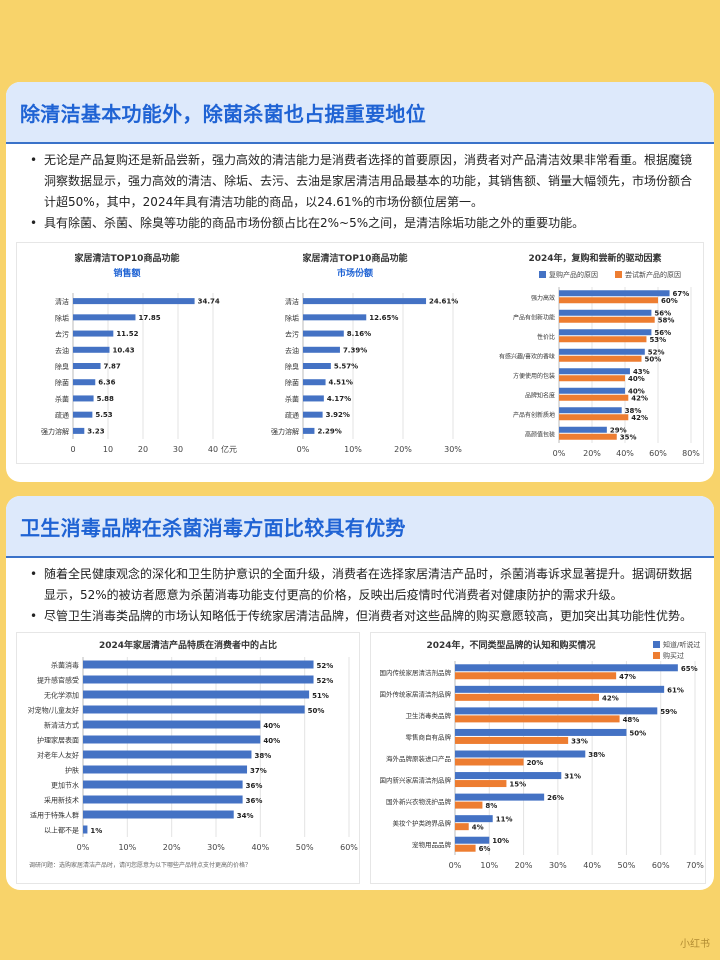 The height and width of the screenshot is (960, 720). Describe the element at coordinates (432, 844) in the screenshot. I see `category-label: 宠物用品品牌` at that location.